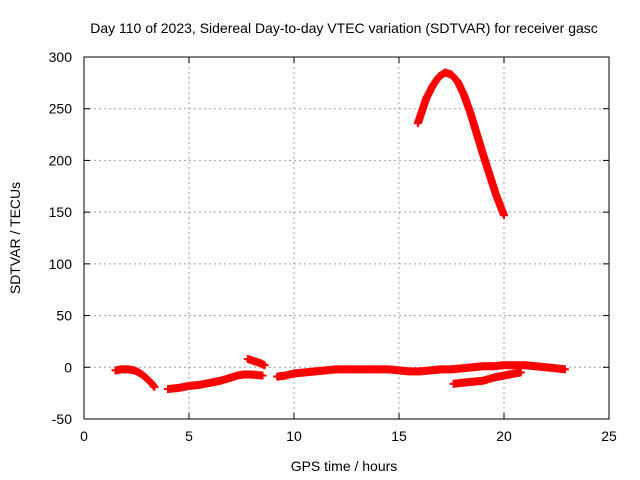 The image size is (640, 480). What do you see at coordinates (61, 57) in the screenshot?
I see `y-tick-label: 300` at bounding box center [61, 57].